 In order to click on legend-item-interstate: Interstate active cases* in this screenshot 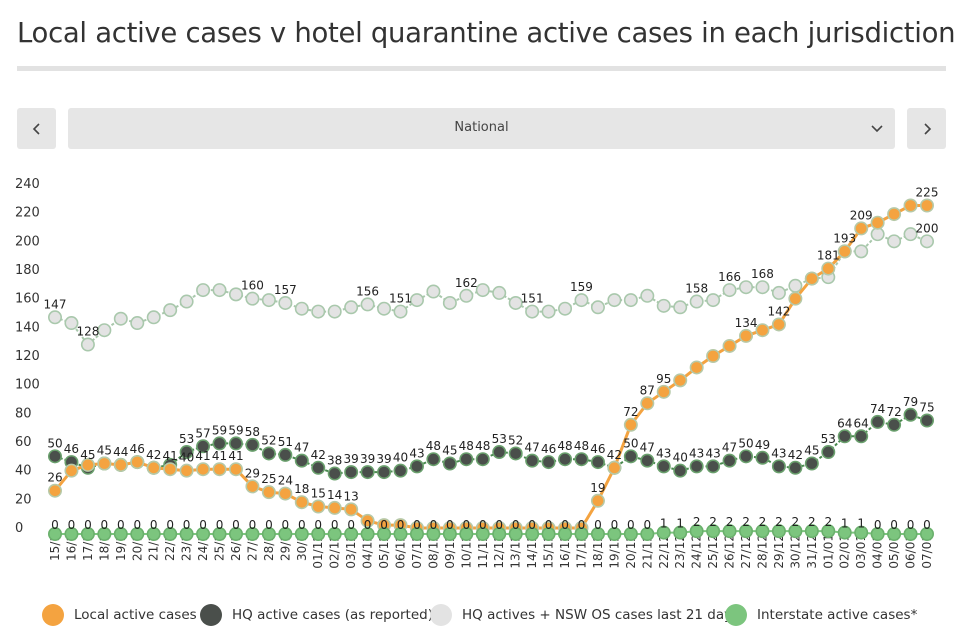, I will do `click(821, 615)`.